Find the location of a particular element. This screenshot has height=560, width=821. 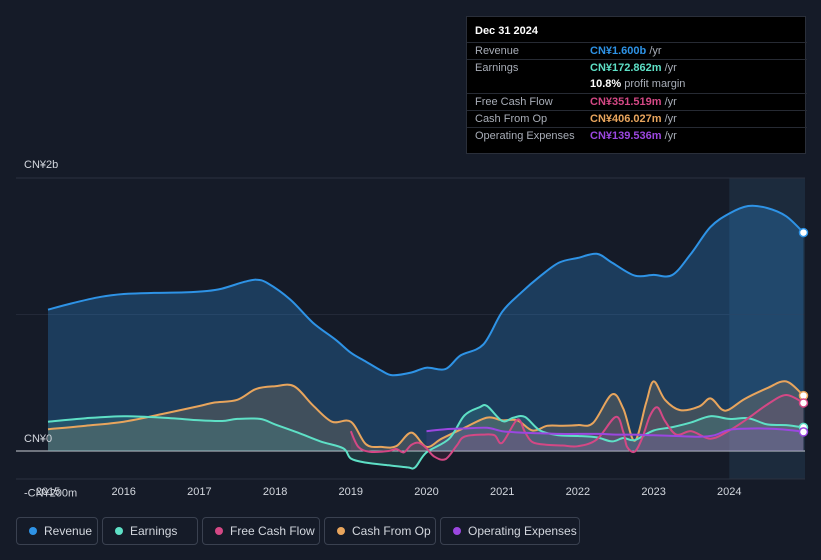

earnings-dot-icon is located at coordinates (119, 531).